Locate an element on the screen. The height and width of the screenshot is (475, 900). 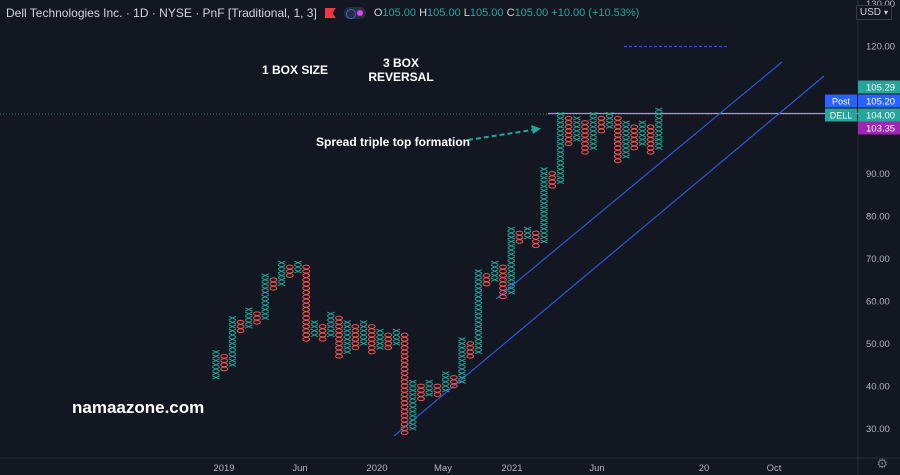
ohlc-value: 105.00 is located at coordinates (531, 13).